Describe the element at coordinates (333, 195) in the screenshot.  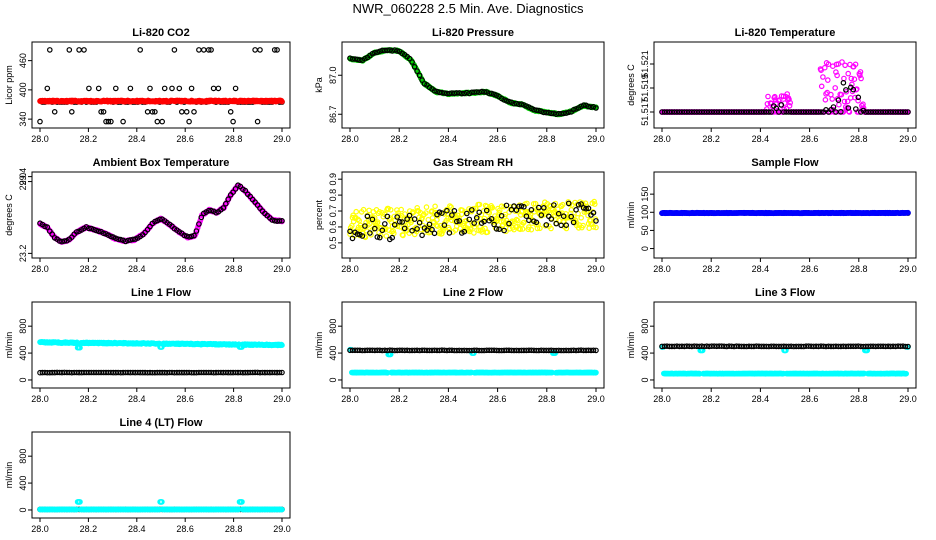
I see `y-tick-label: 0.8` at that location.